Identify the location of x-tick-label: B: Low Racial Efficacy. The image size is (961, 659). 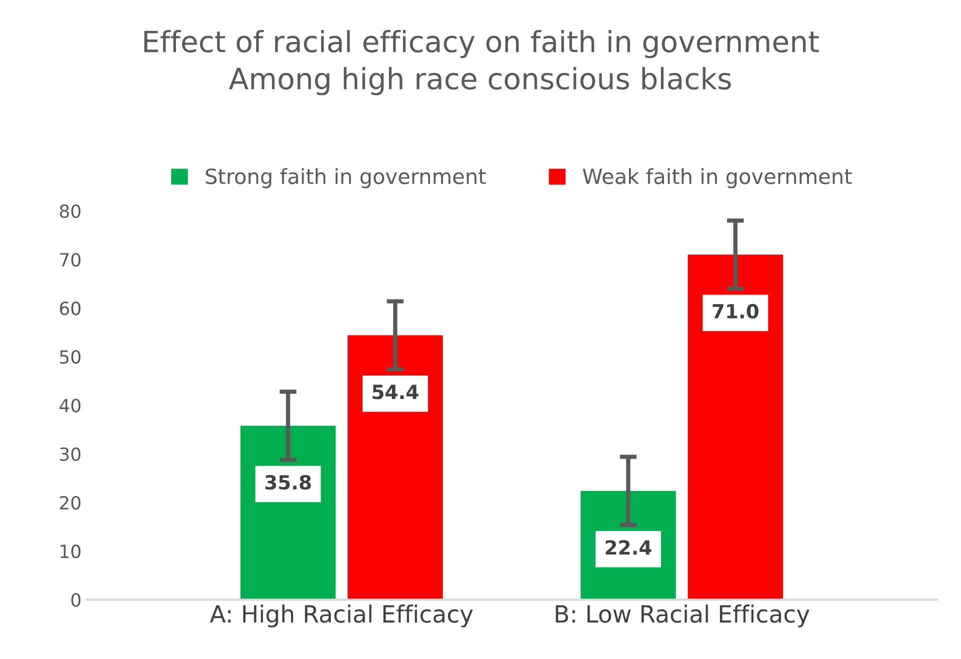
(683, 616).